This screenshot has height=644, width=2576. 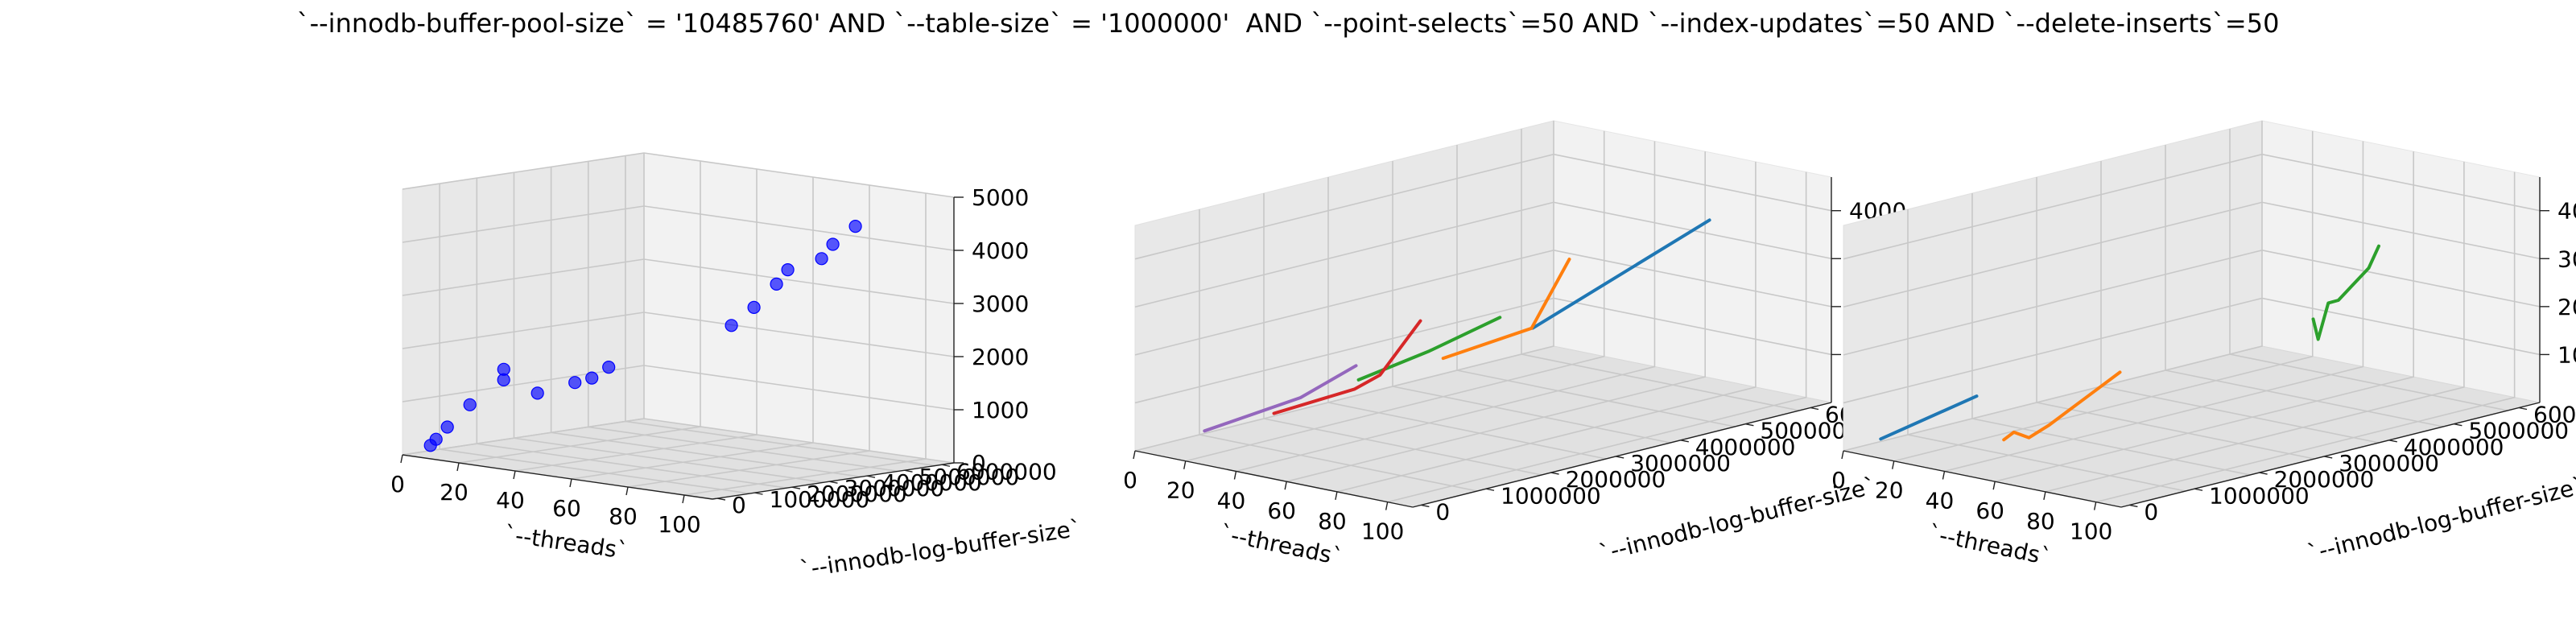 I want to click on y-axis-line, so click(x=833, y=481).